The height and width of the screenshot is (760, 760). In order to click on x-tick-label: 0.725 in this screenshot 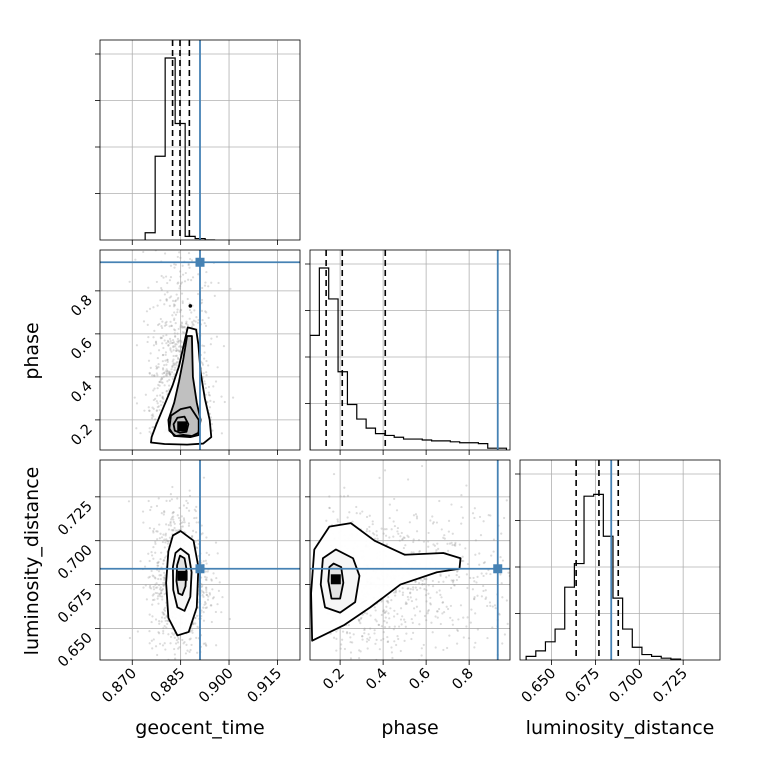, I will do `click(670, 686)`.